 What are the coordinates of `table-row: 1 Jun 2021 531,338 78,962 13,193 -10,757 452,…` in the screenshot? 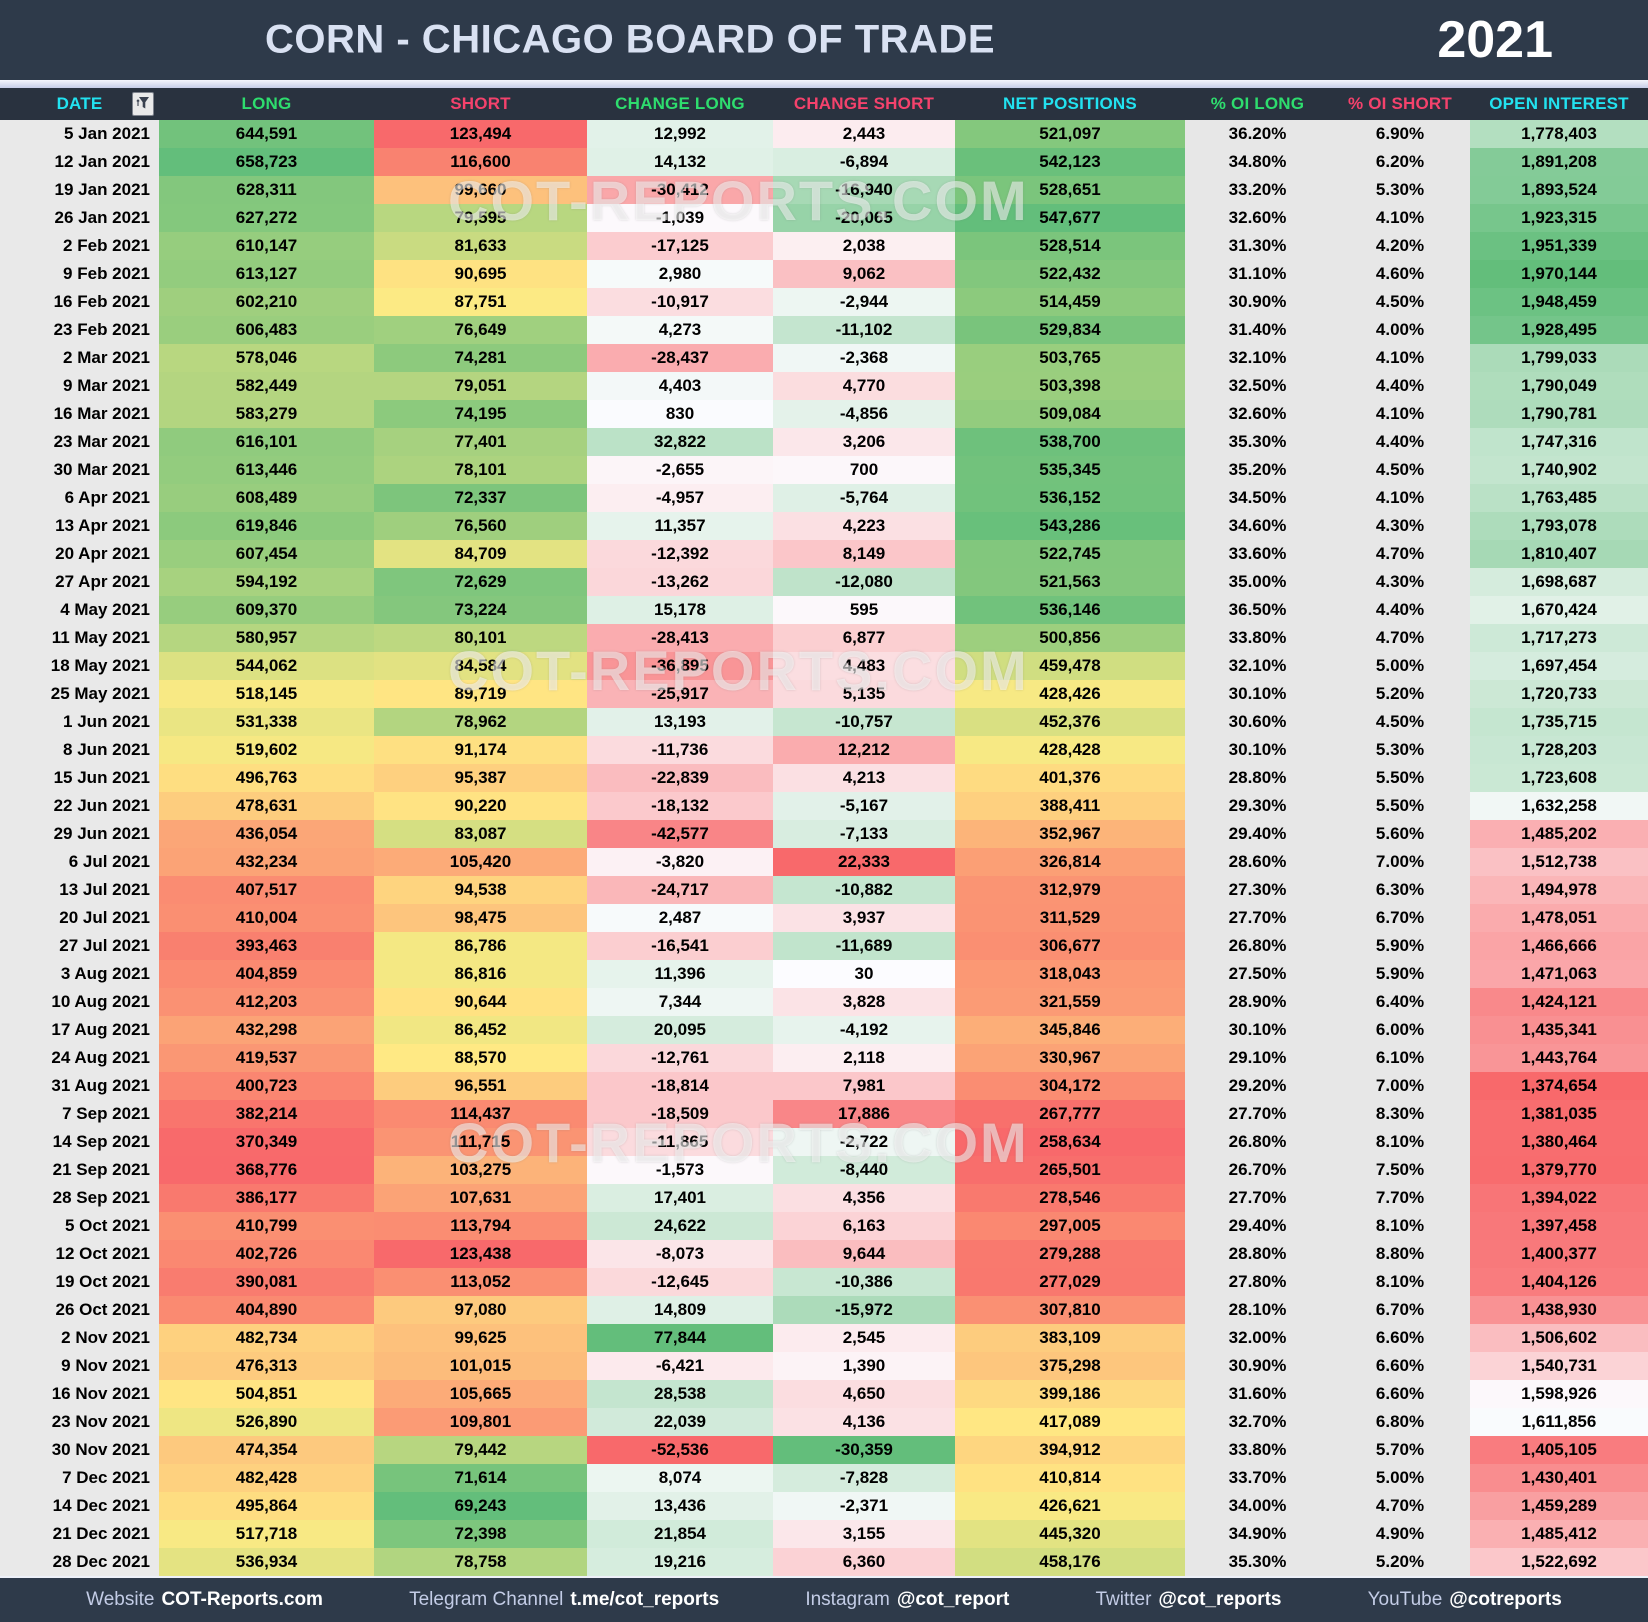 It's located at (824, 722).